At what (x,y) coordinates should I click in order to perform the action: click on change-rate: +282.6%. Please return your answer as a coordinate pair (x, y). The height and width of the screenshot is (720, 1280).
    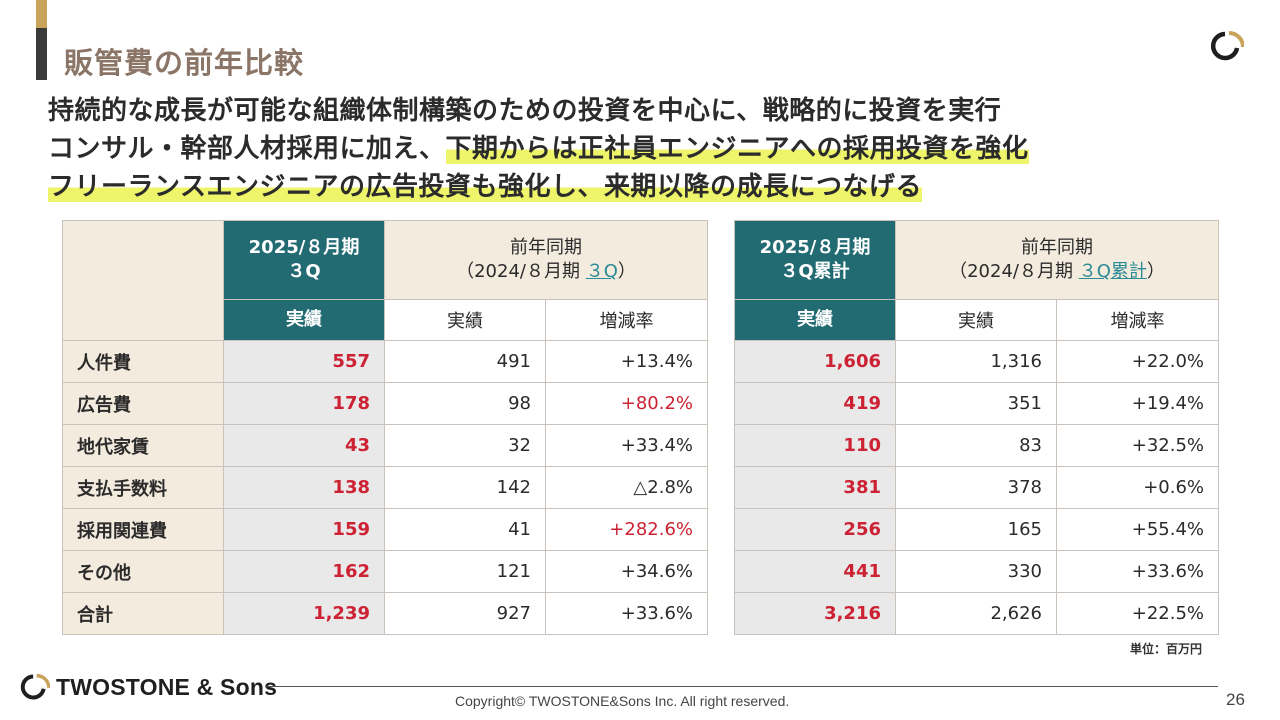
    Looking at the image, I should click on (626, 529).